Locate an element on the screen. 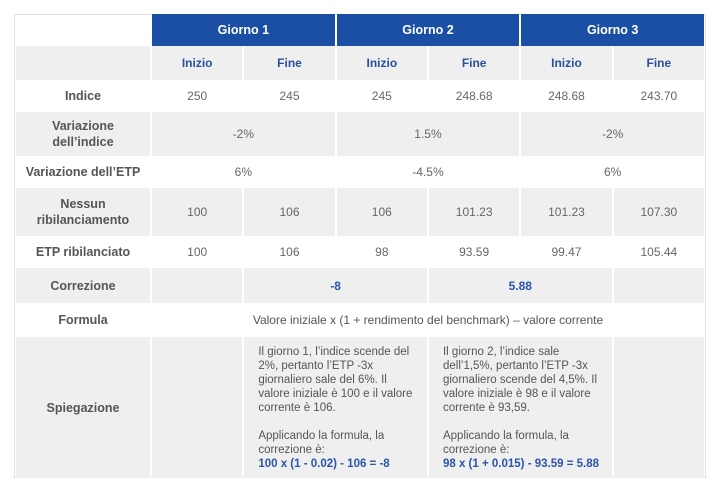  row-label: Correzione is located at coordinates (83, 285).